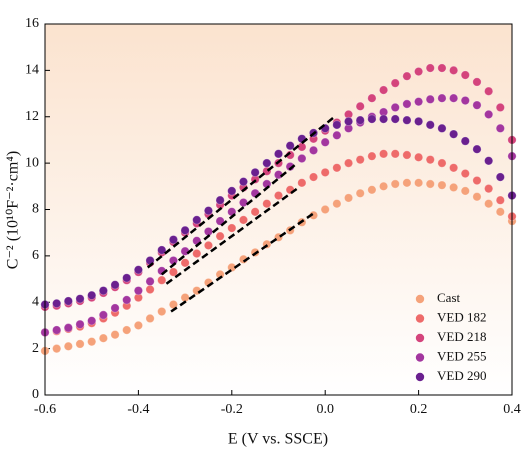  Describe the element at coordinates (35, 255) in the screenshot. I see `y-tick-label: 6` at that location.